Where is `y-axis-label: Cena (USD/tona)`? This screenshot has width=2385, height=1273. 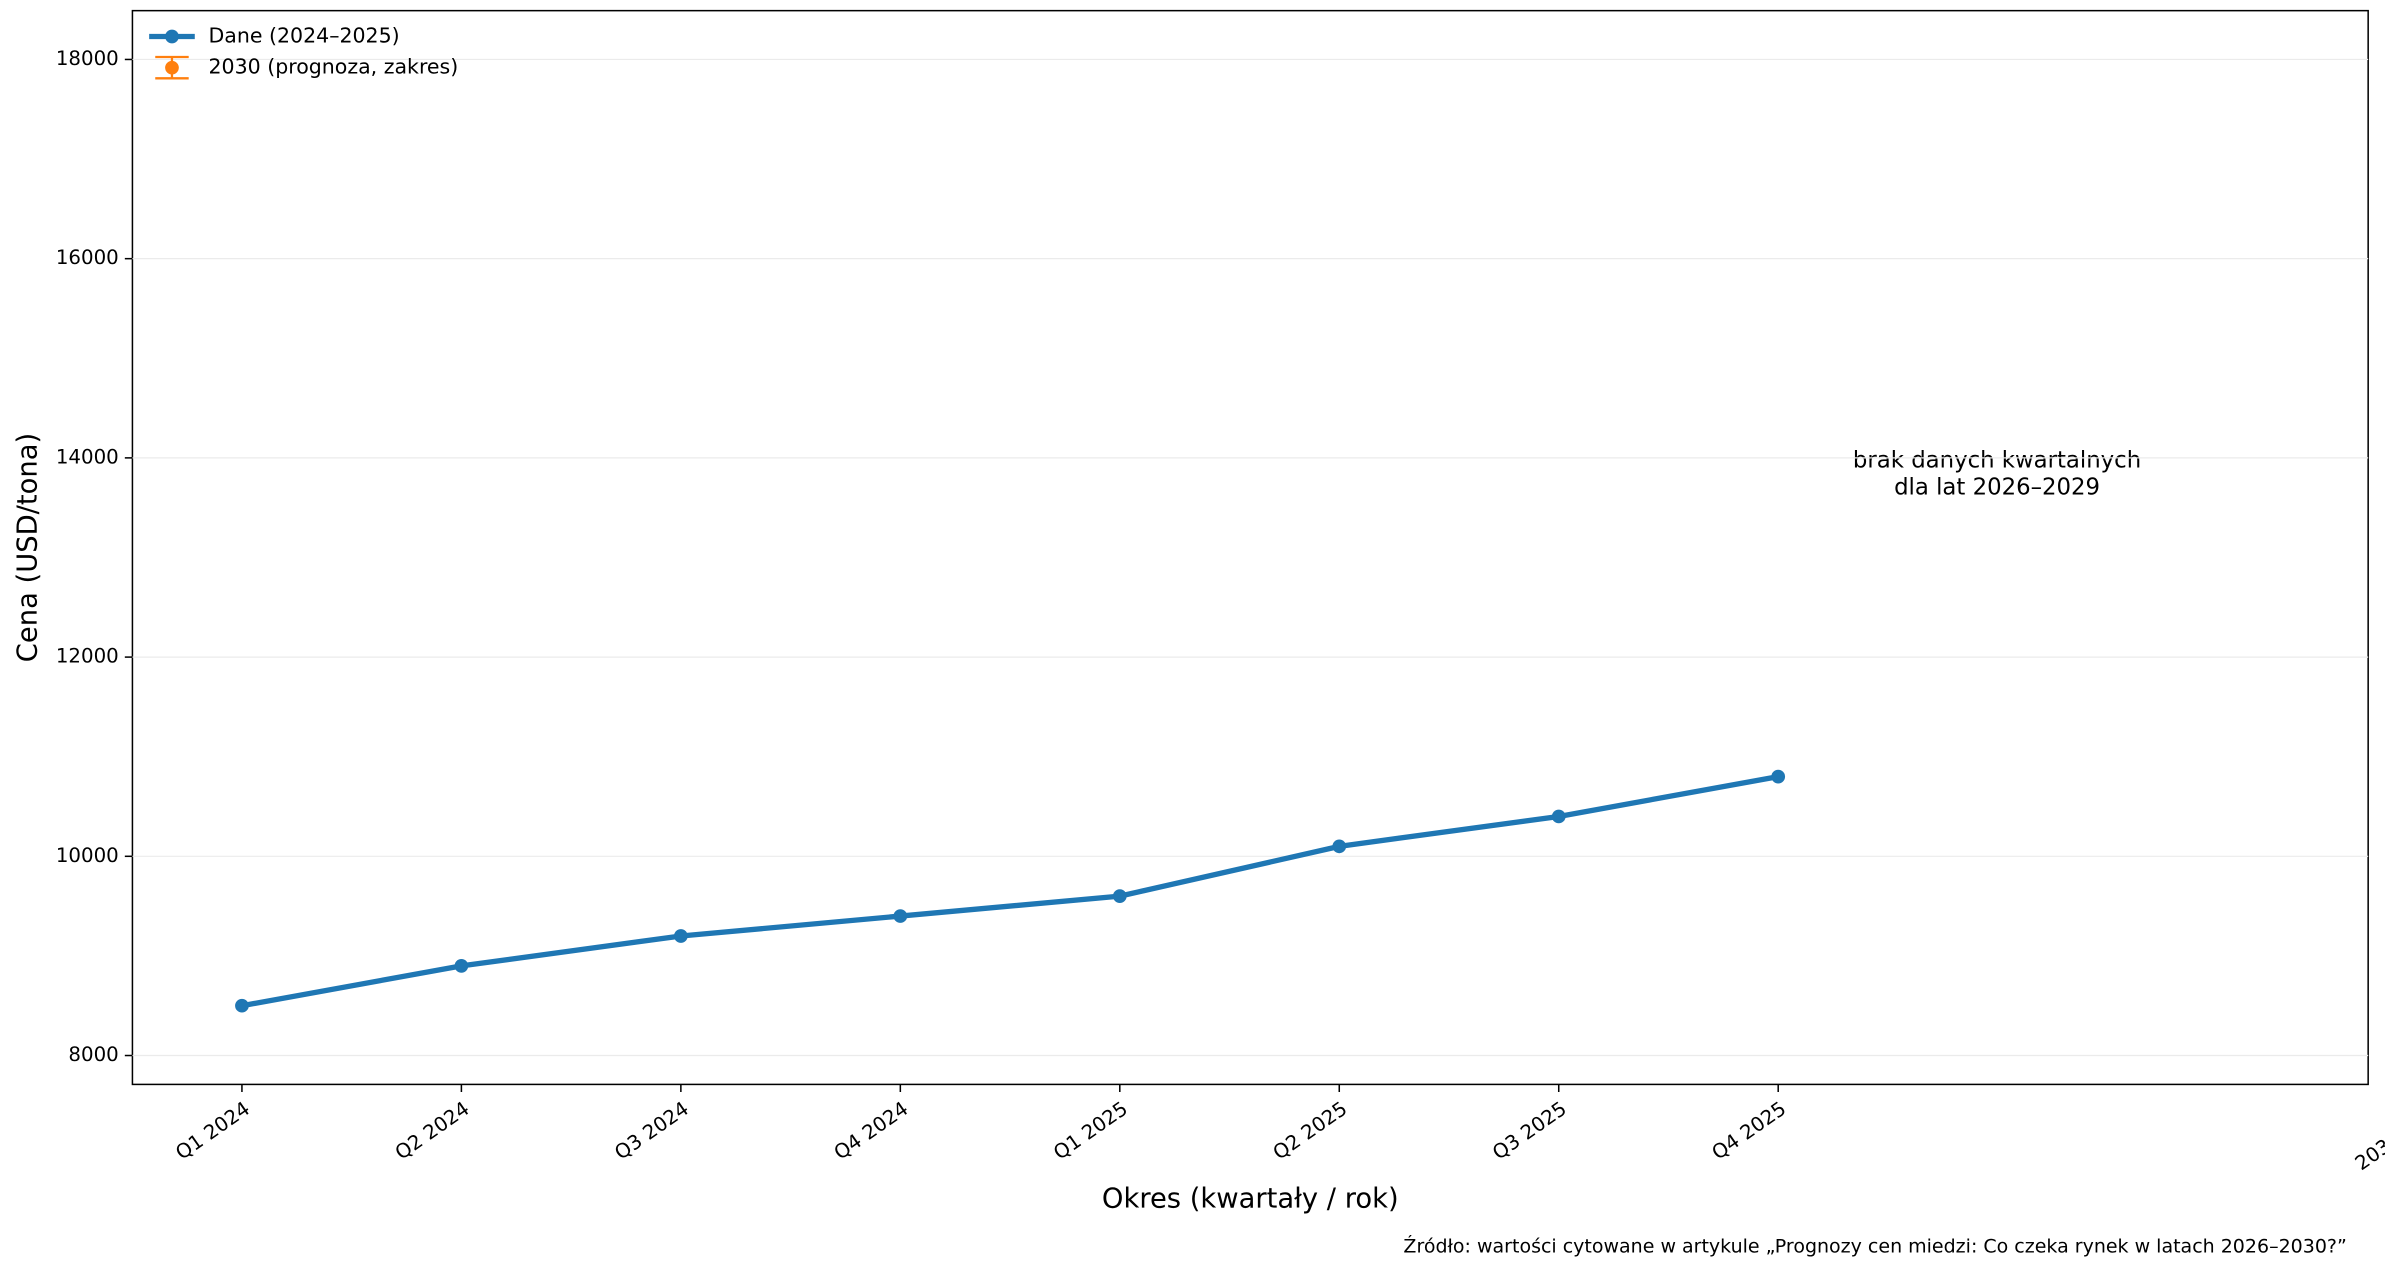 y-axis-label: Cena (USD/tona) is located at coordinates (28, 547).